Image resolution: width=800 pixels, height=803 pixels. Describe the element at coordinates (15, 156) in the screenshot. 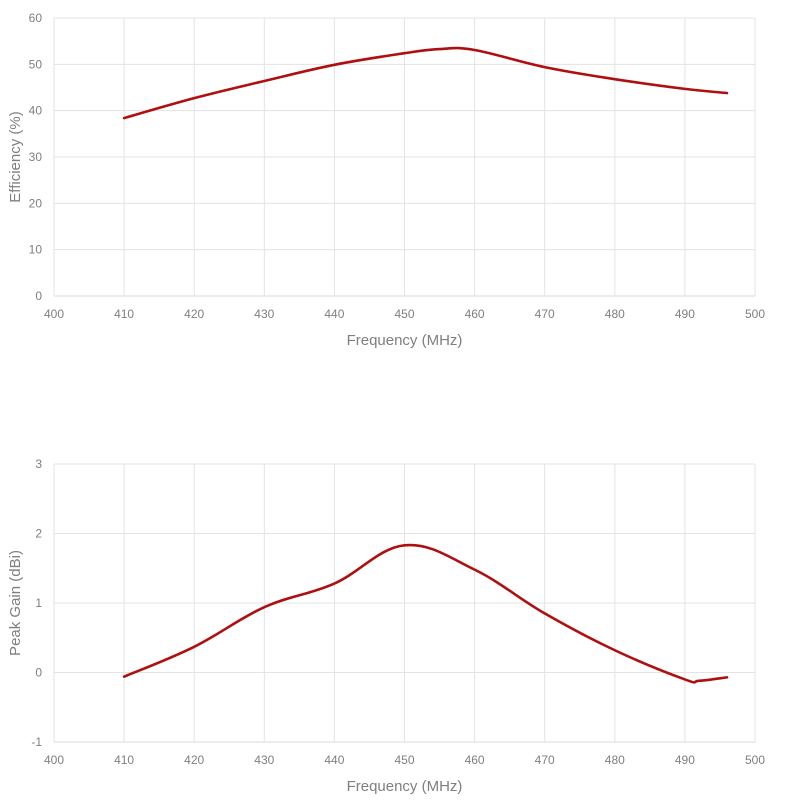

I see `y-axis-title: Efficiency (%)` at that location.